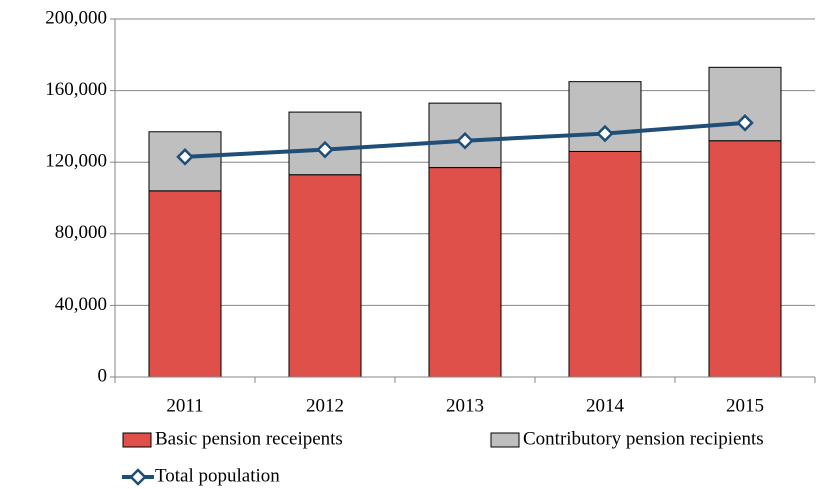 The height and width of the screenshot is (489, 824). What do you see at coordinates (643, 438) in the screenshot?
I see `legend-label: Contributory pension recipients` at bounding box center [643, 438].